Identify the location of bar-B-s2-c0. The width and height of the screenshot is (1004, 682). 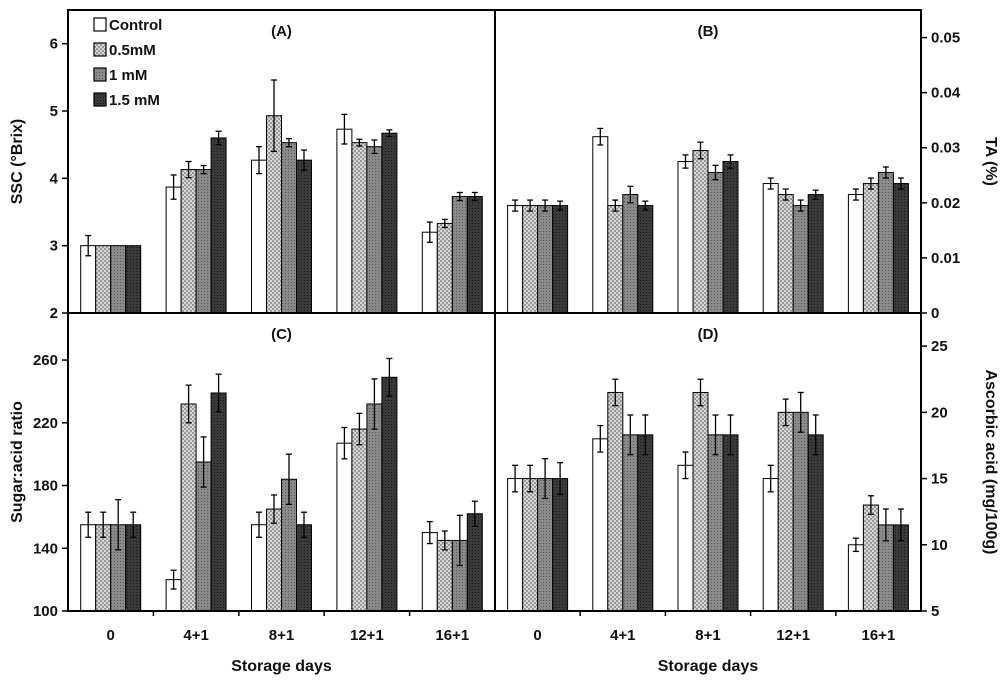
(545, 259).